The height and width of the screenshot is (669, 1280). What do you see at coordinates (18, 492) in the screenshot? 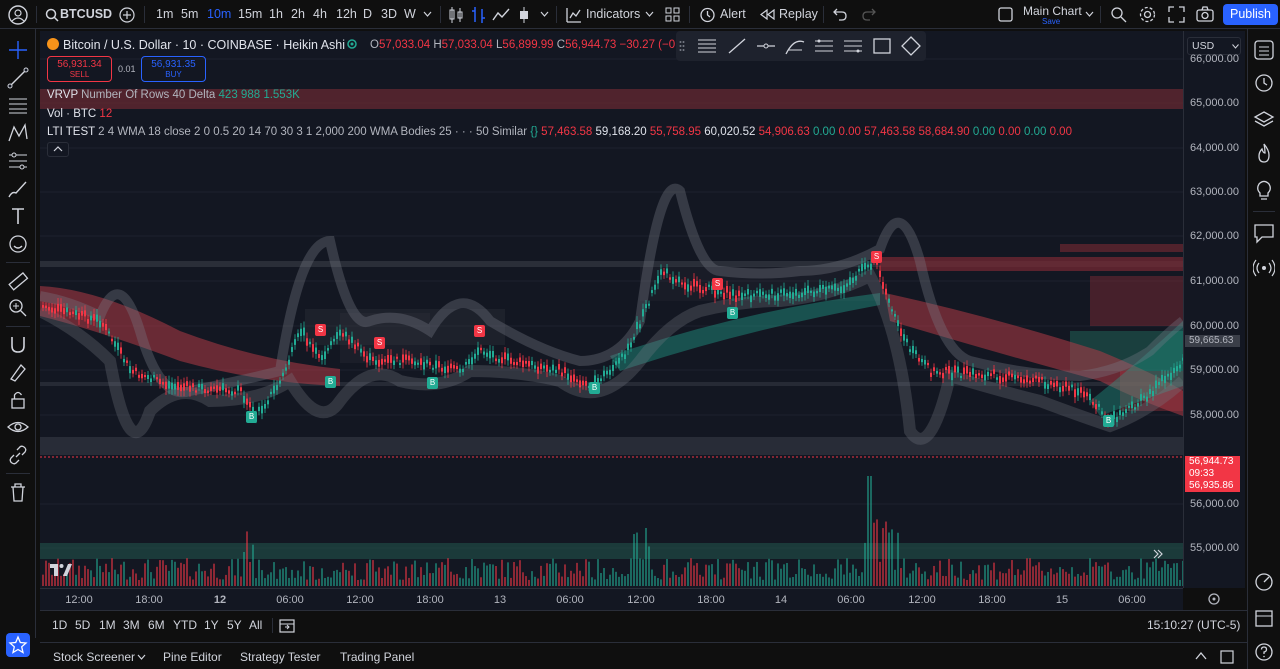
I see `trash-icon` at bounding box center [18, 492].